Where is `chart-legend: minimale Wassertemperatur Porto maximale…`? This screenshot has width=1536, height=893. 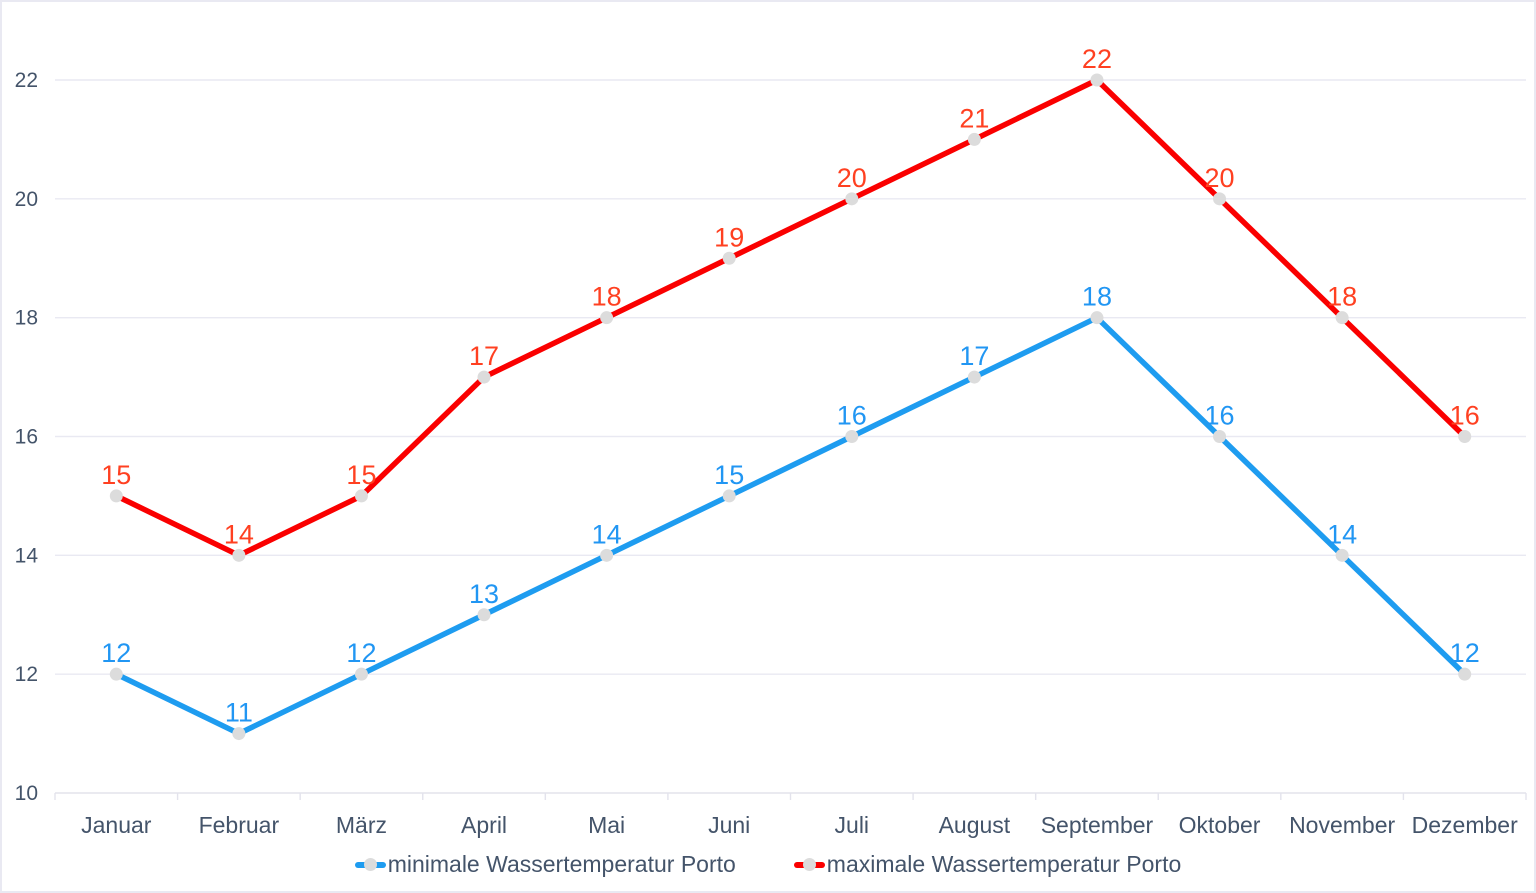 chart-legend: minimale Wassertemperatur Porto maximale… is located at coordinates (768, 864).